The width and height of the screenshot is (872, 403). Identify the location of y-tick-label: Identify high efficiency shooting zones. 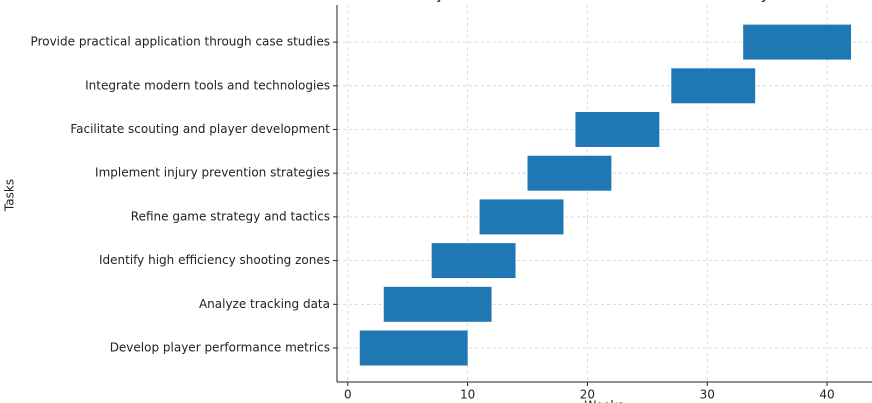
(214, 260).